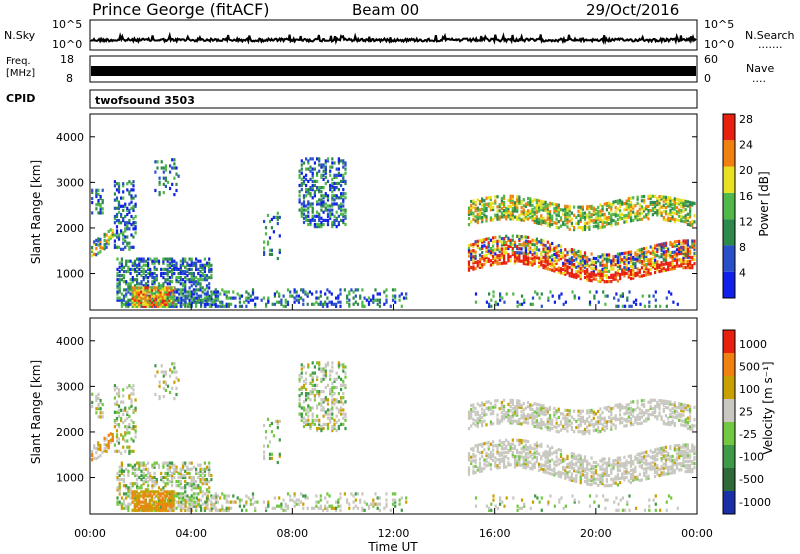  Describe the element at coordinates (729, 258) in the screenshot. I see `colorbar-swatch` at that location.